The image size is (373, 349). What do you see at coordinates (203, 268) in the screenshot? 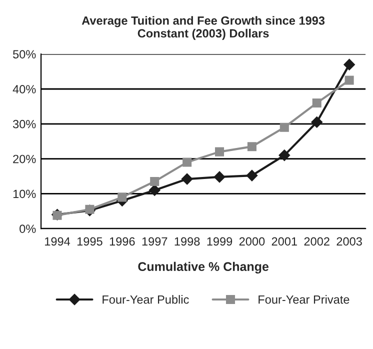
I see `x-axis-title: Cumulative % Change` at bounding box center [203, 268].